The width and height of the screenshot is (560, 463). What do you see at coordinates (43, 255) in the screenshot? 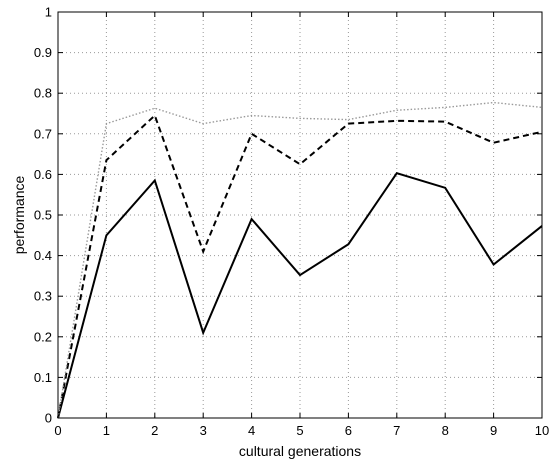
I see `y-tick-label: 0.4` at bounding box center [43, 255].